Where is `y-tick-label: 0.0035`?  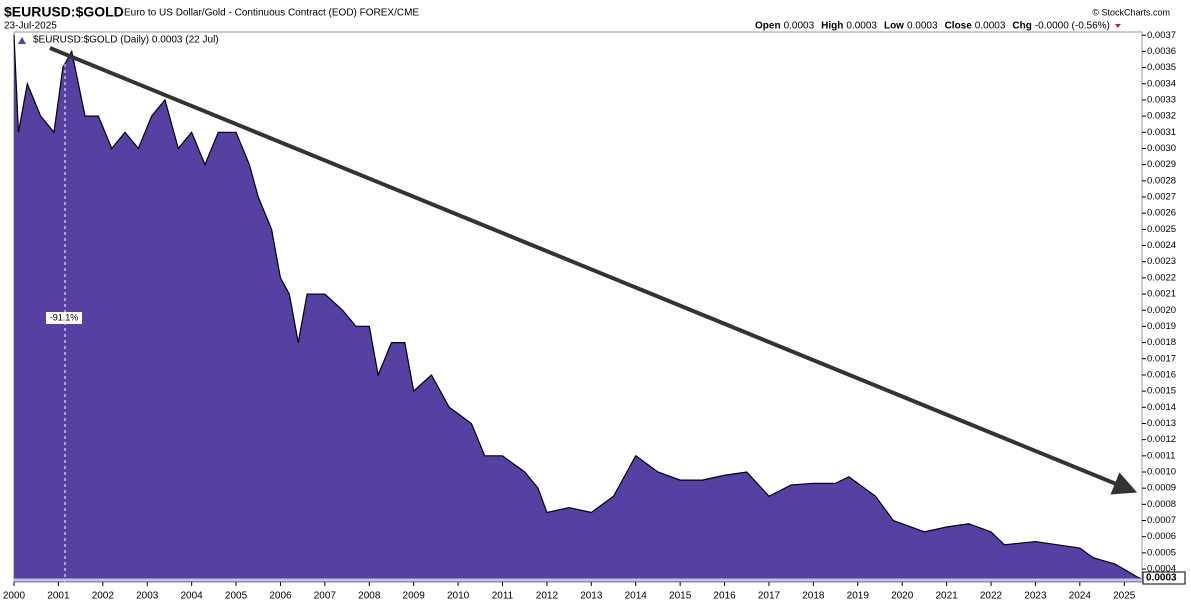 y-tick-label: 0.0035 is located at coordinates (1161, 67).